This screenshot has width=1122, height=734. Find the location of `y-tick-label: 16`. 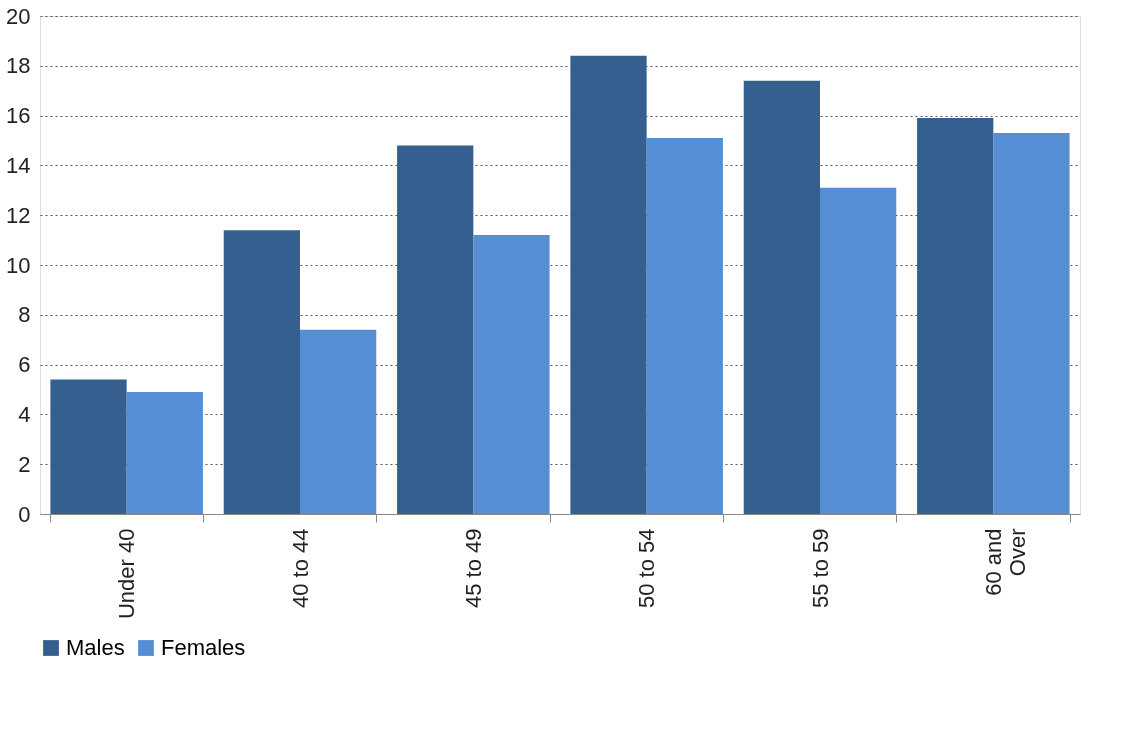

y-tick-label: 16 is located at coordinates (18, 116).